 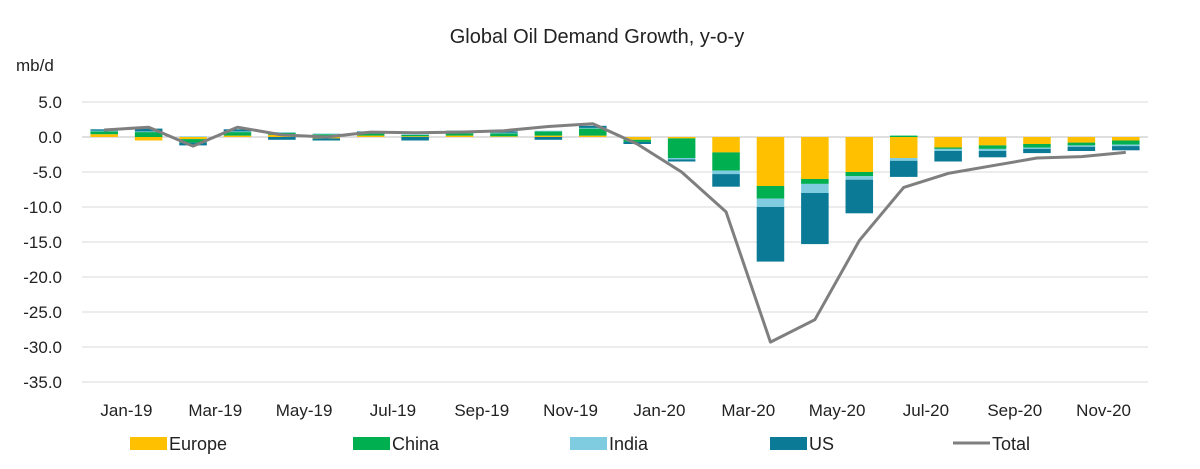 I want to click on legend-item-china: China, so click(x=396, y=444).